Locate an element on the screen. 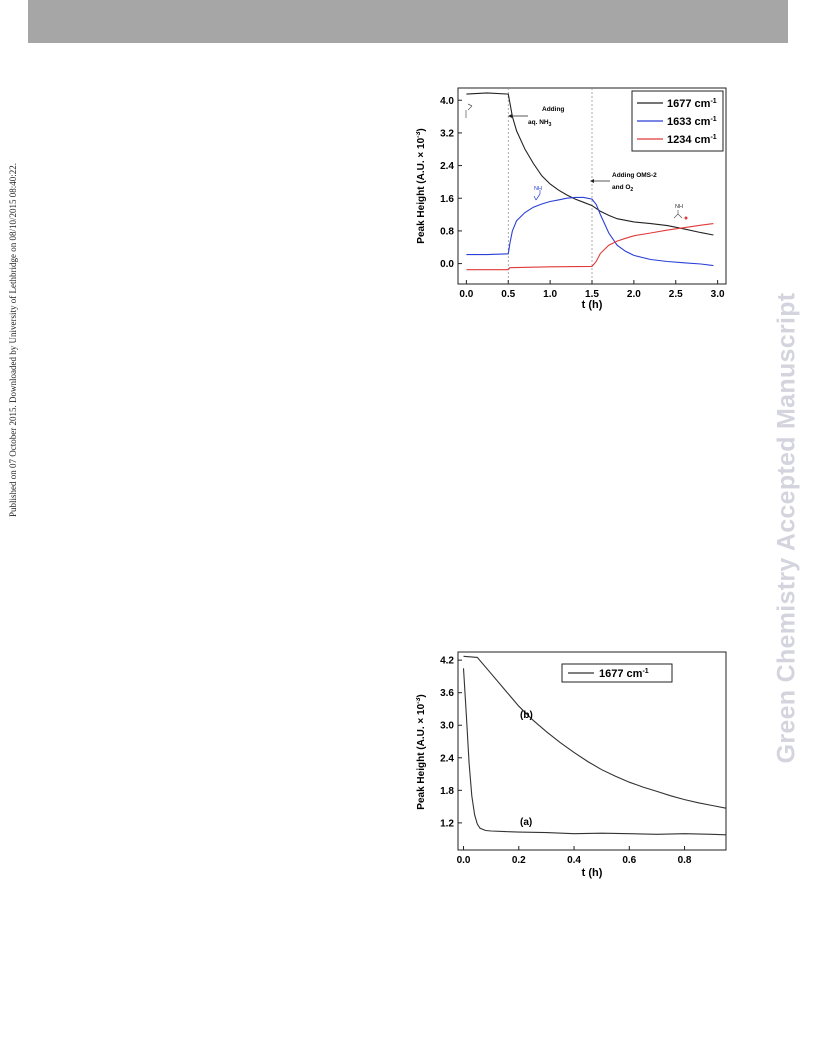  annotation-ammonia-arrowhead is located at coordinates (510, 116).